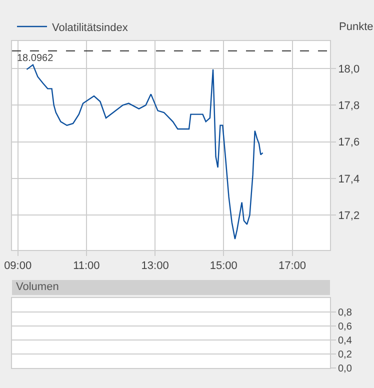 This screenshot has height=388, width=374. Describe the element at coordinates (349, 69) in the screenshot. I see `y-tick-label: 18,0` at that location.